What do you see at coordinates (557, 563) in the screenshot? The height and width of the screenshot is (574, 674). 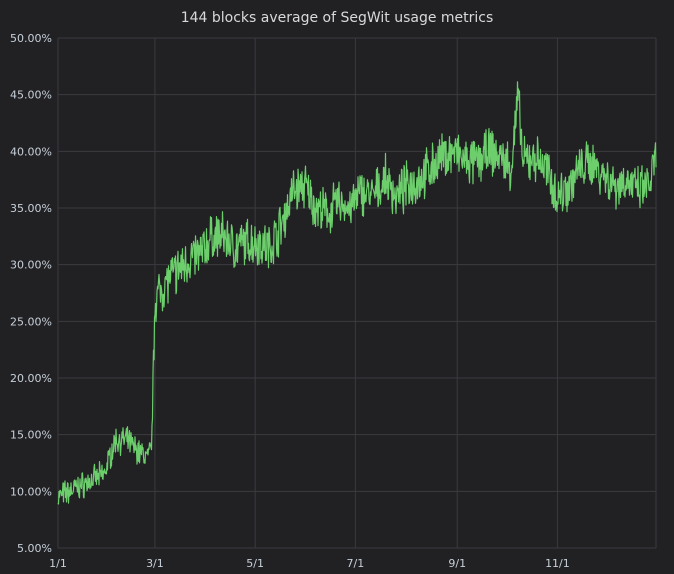 I see `x-tick-label: 11/1` at bounding box center [557, 563].